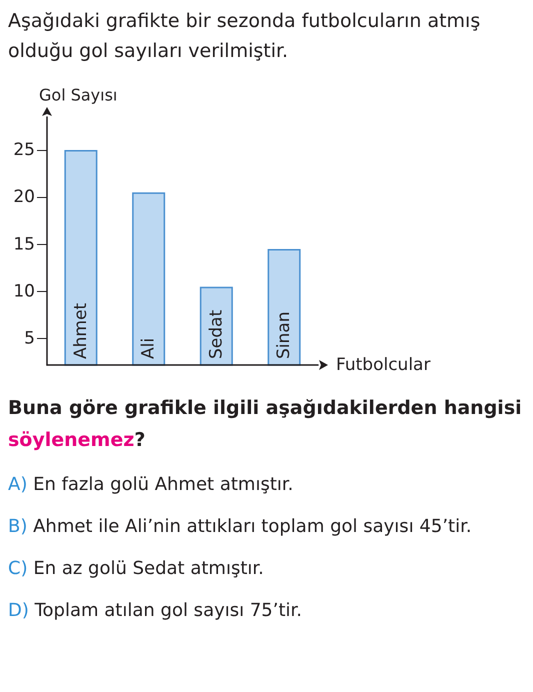 This screenshot has width=533, height=692. What do you see at coordinates (156, 611) in the screenshot?
I see `text: D) Toplam atılan gol sayısı 75’tir.` at bounding box center [156, 611].